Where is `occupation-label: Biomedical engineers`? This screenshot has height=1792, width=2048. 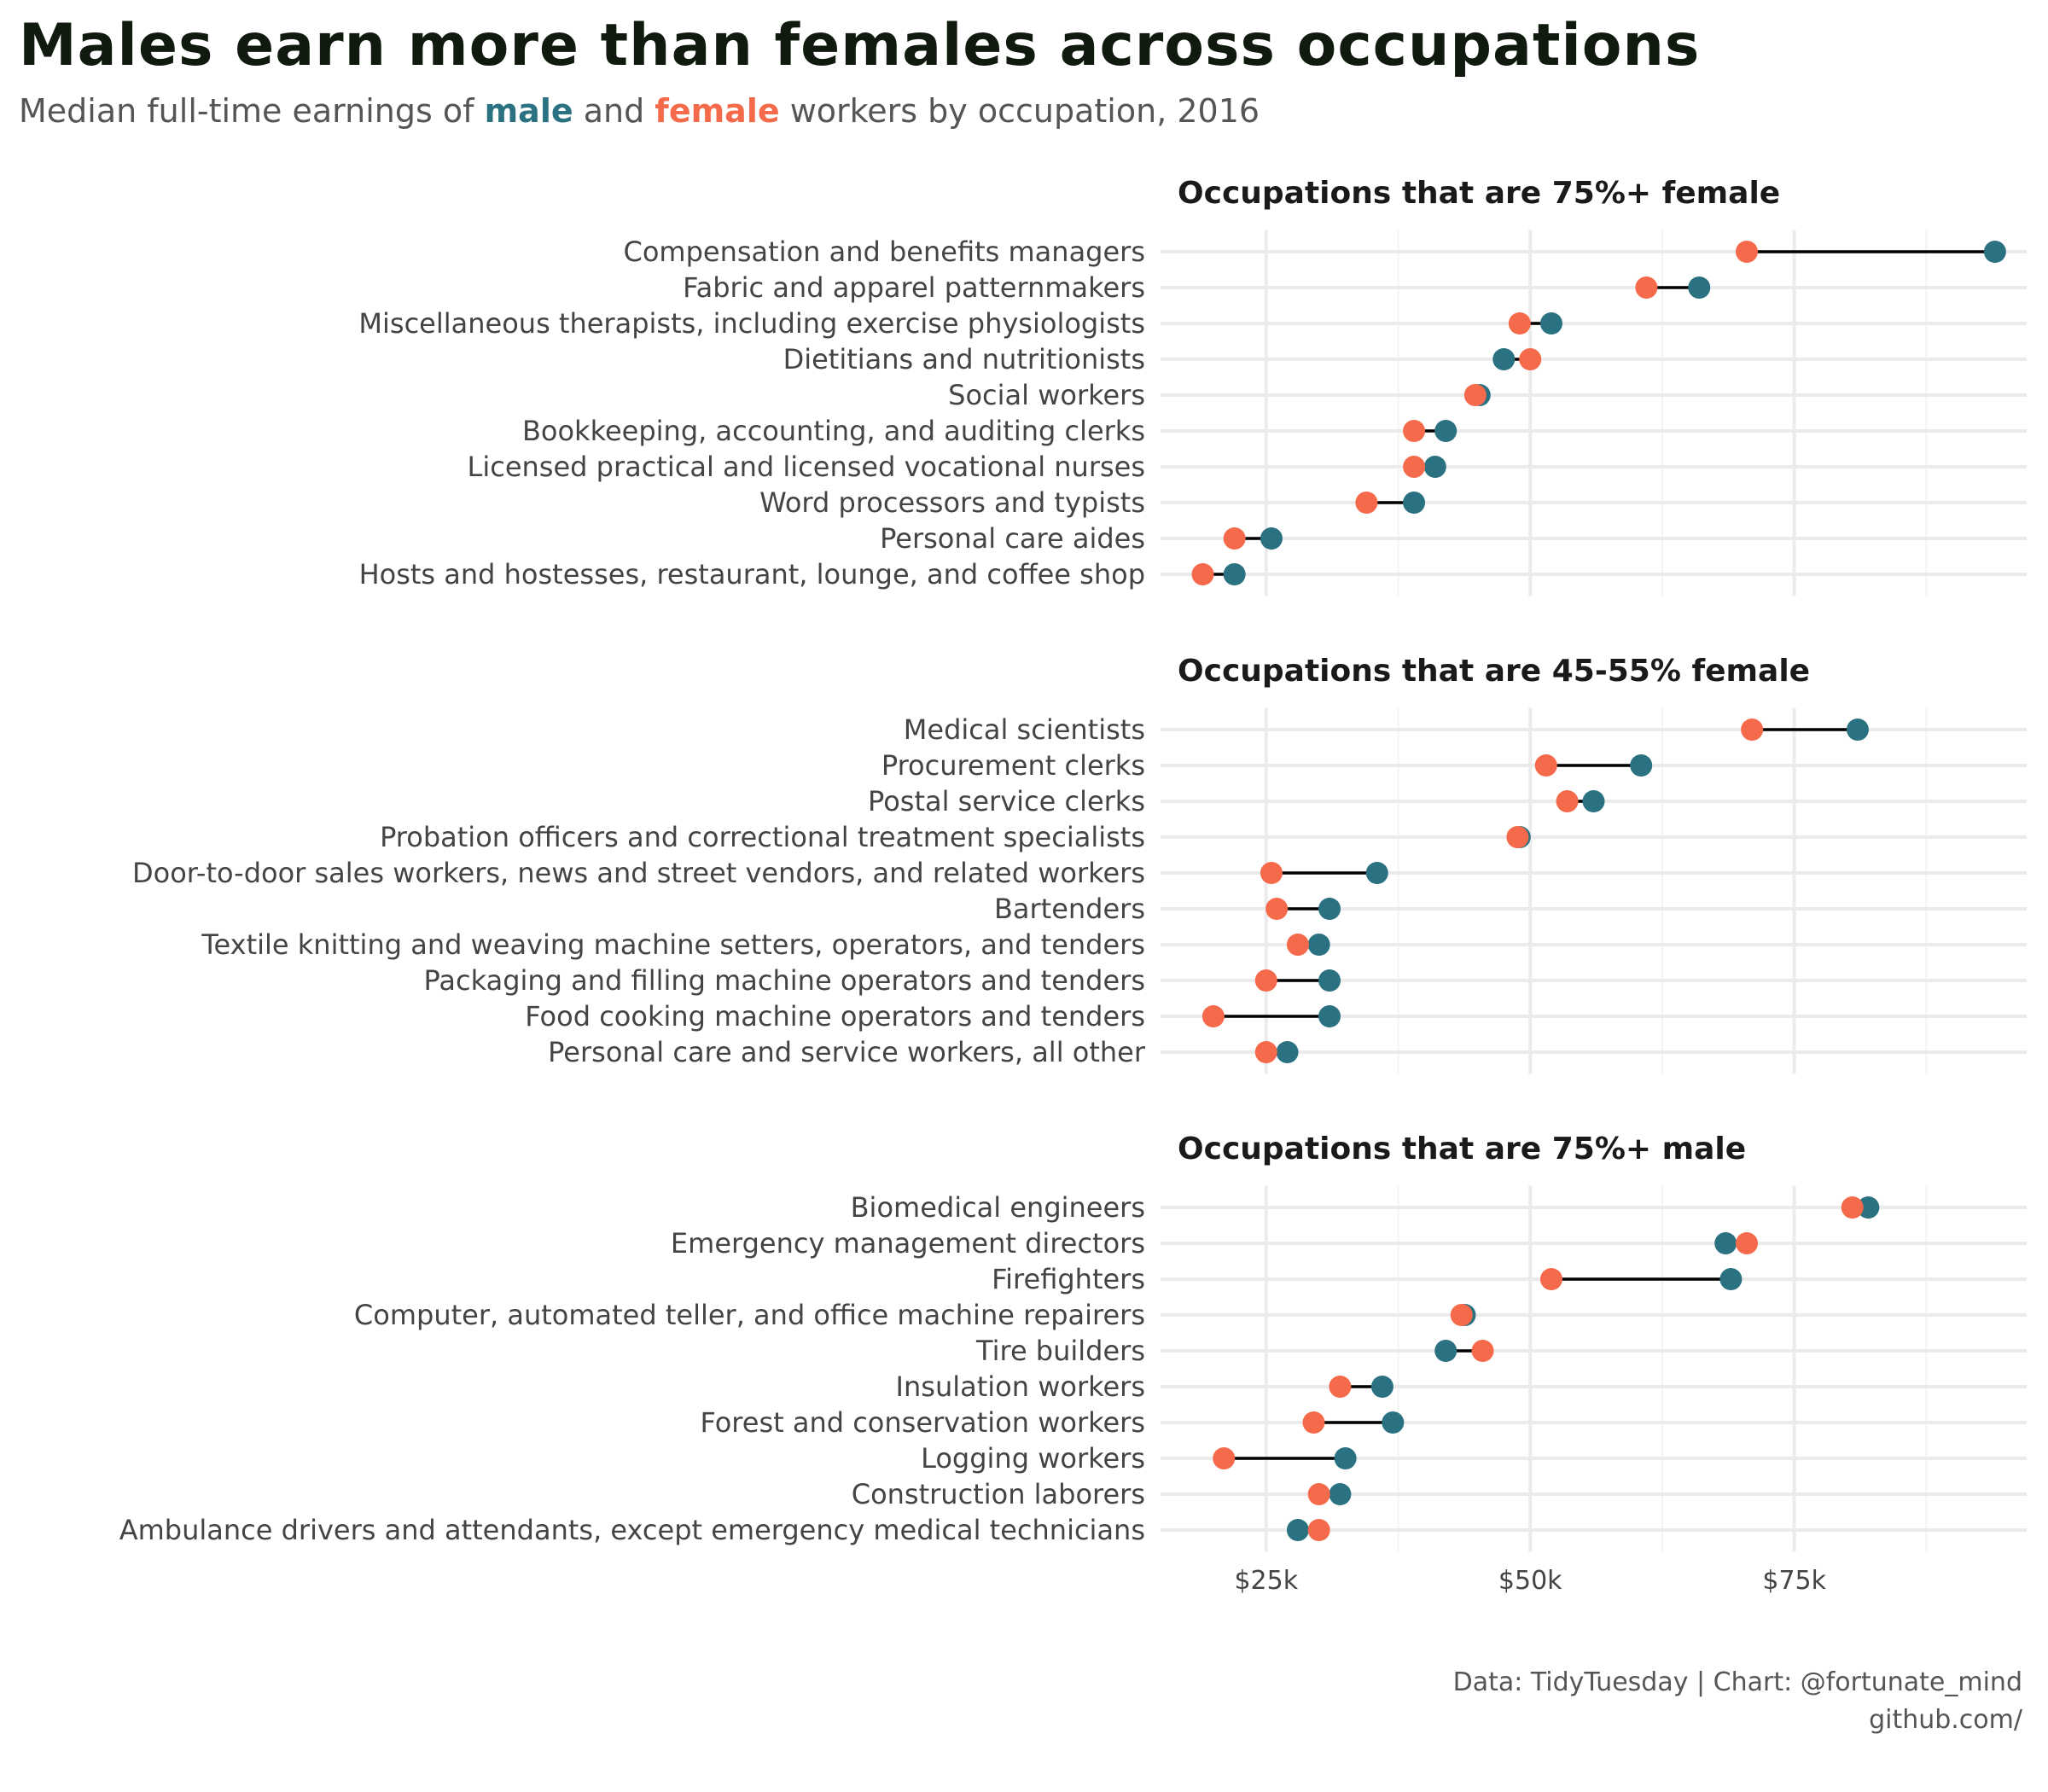
occupation-label: Biomedical engineers is located at coordinates (998, 1207).